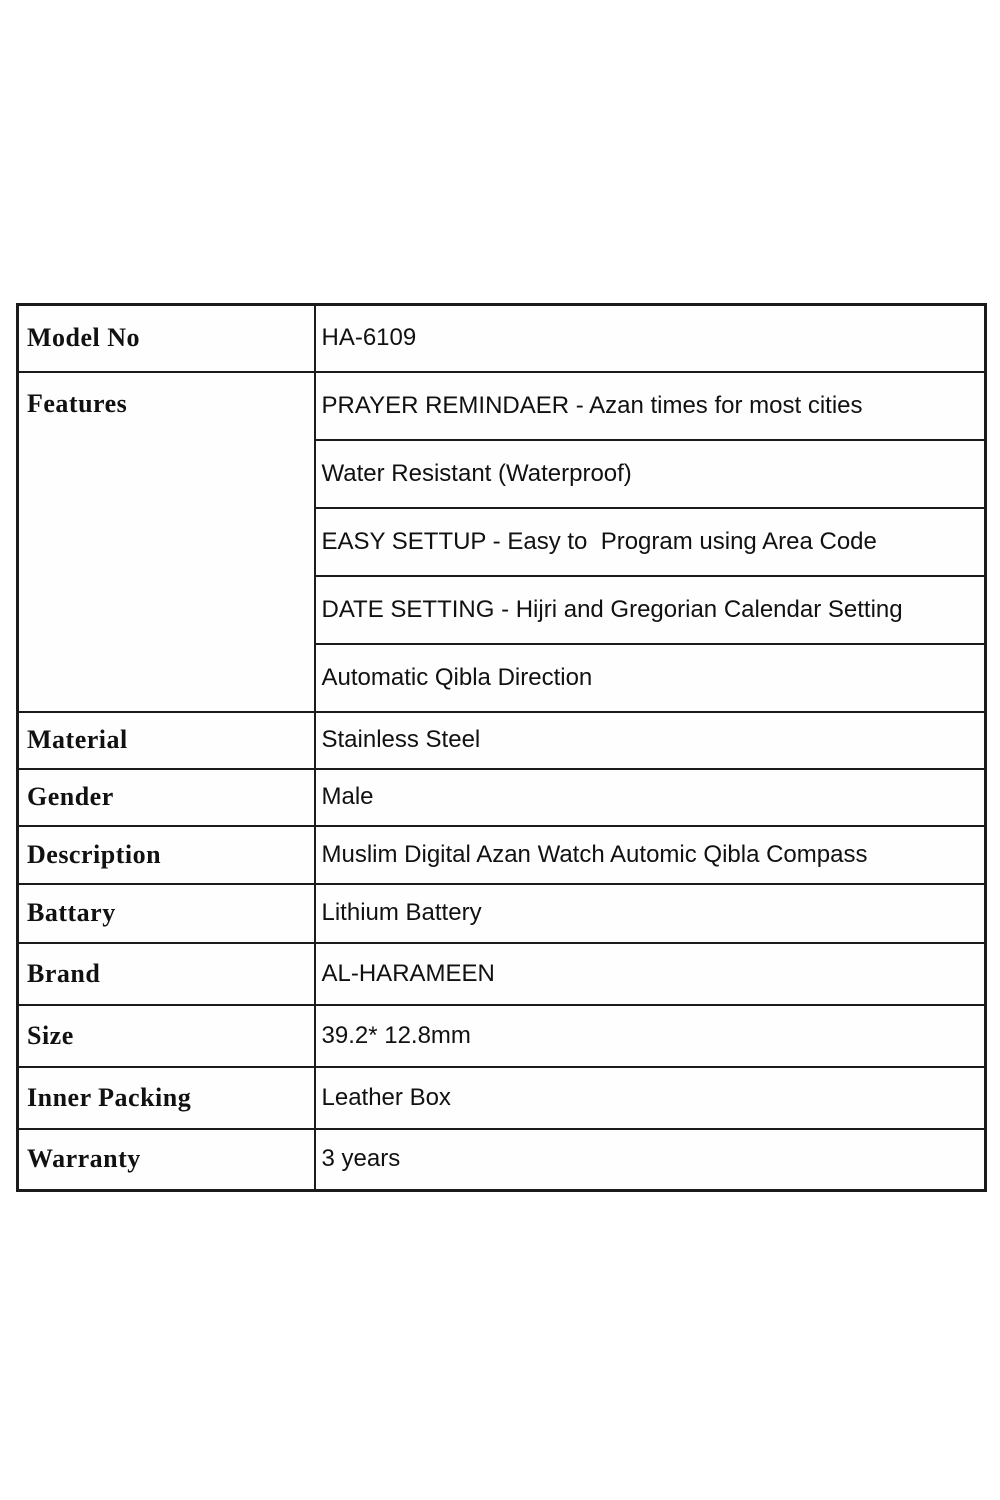 The height and width of the screenshot is (1500, 1000). What do you see at coordinates (166, 1159) in the screenshot?
I see `spec-label-warranty: Warranty` at bounding box center [166, 1159].